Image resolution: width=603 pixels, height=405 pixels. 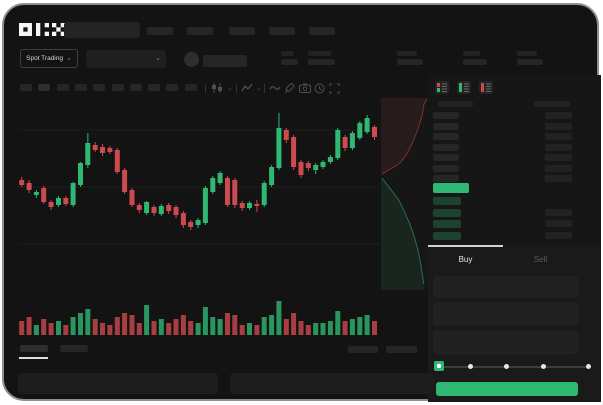 I want to click on bottom-tab-underline, so click(x=33, y=358).